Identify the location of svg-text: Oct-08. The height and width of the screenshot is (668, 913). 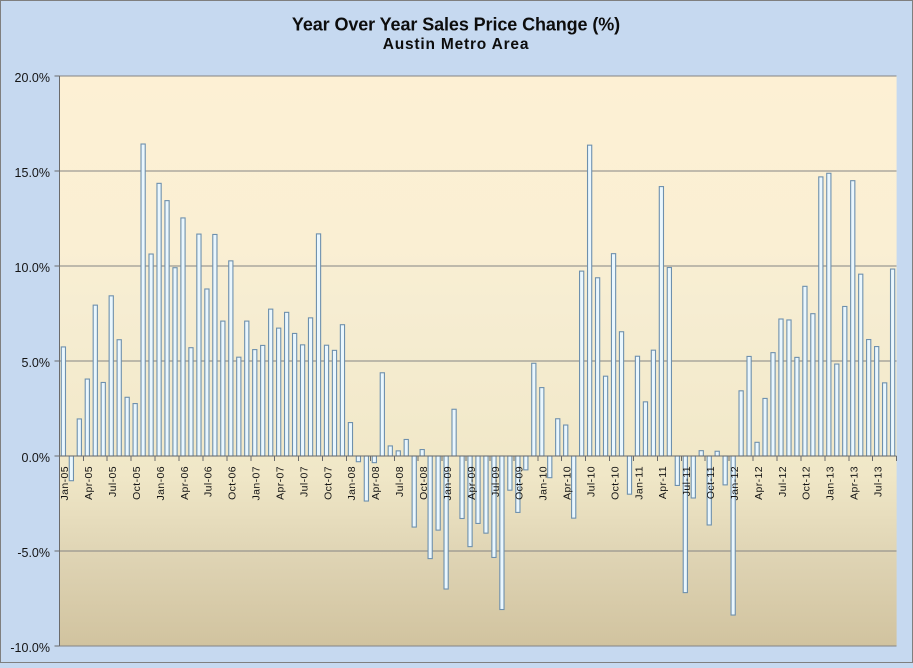
(424, 483).